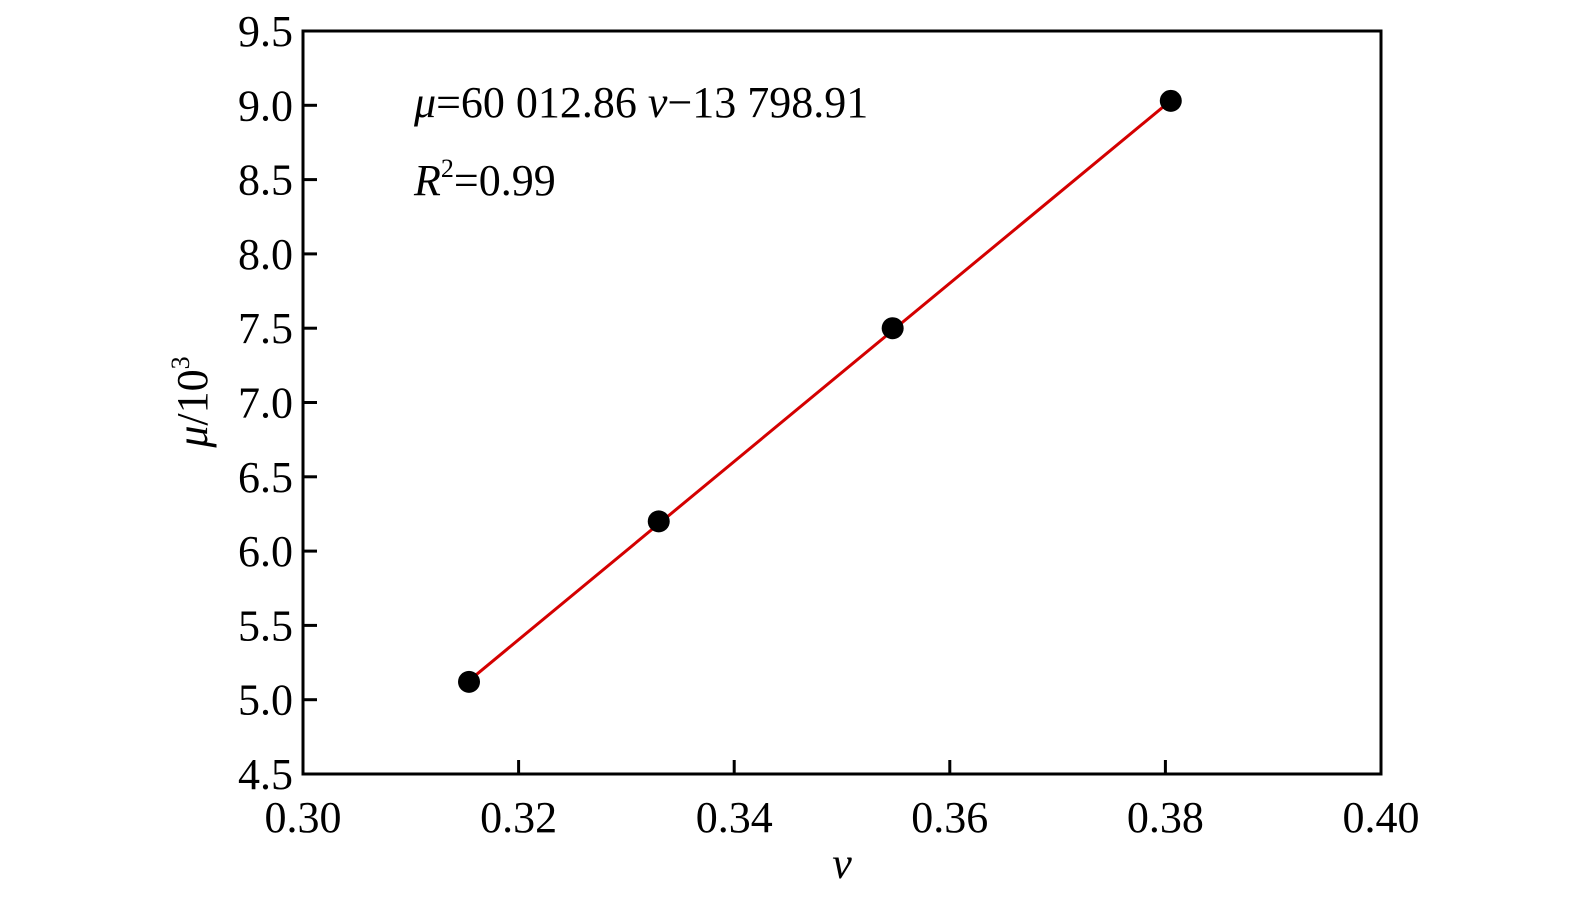  I want to click on y-tick-label: 5.0, so click(265, 700).